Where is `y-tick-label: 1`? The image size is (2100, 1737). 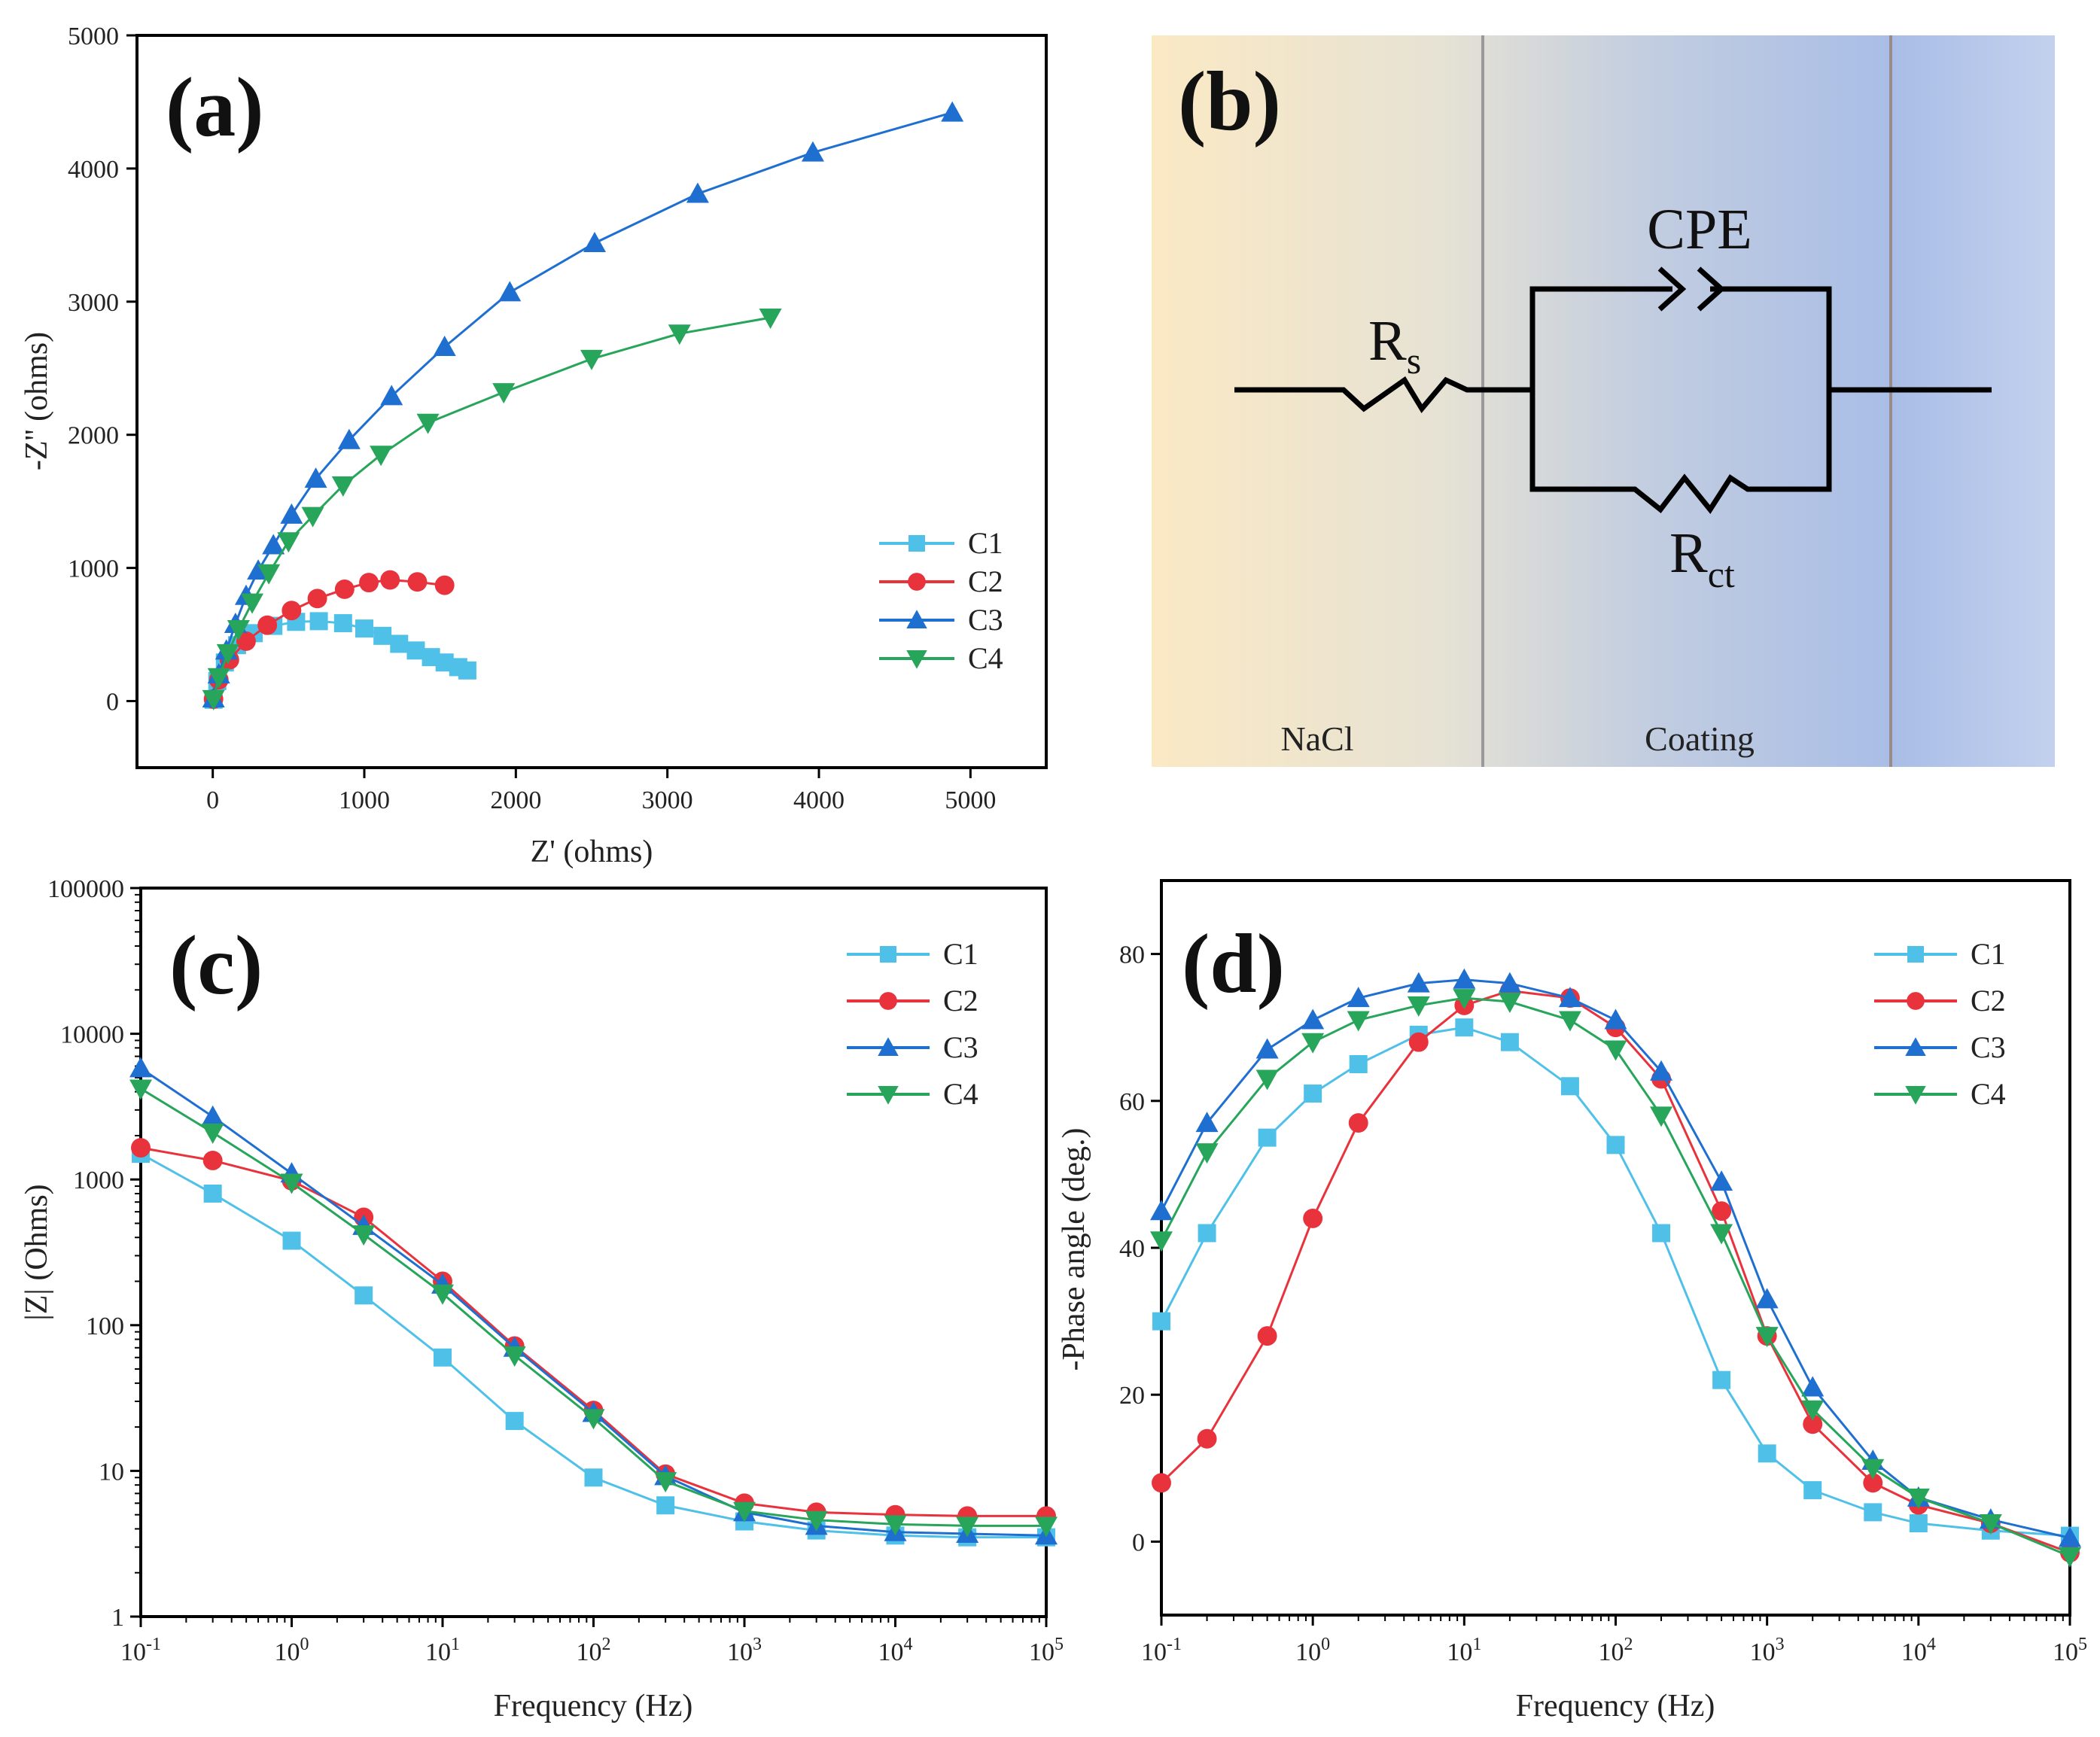
y-tick-label: 1 is located at coordinates (117, 1618).